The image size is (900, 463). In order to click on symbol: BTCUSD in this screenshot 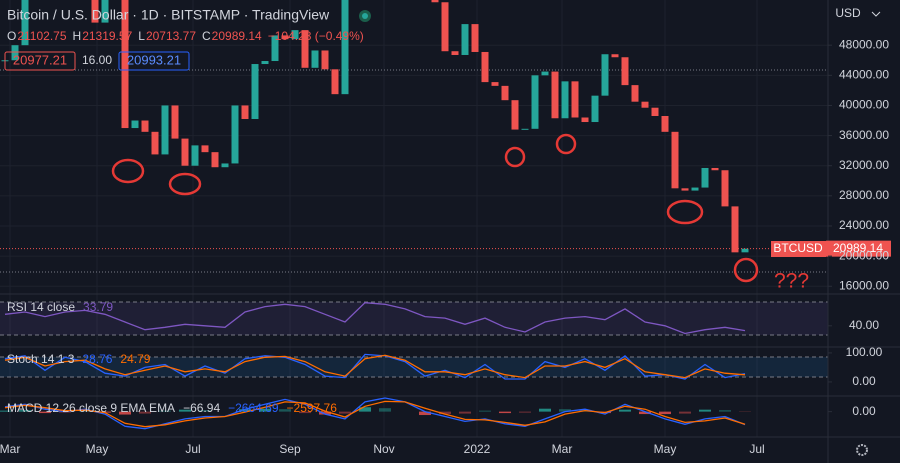, I will do `click(798, 248)`.